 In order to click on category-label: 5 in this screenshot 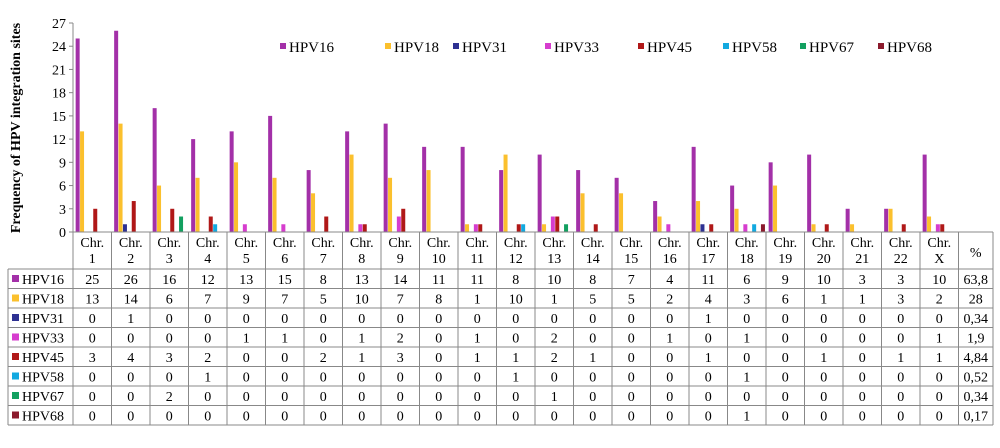, I will do `click(246, 259)`.